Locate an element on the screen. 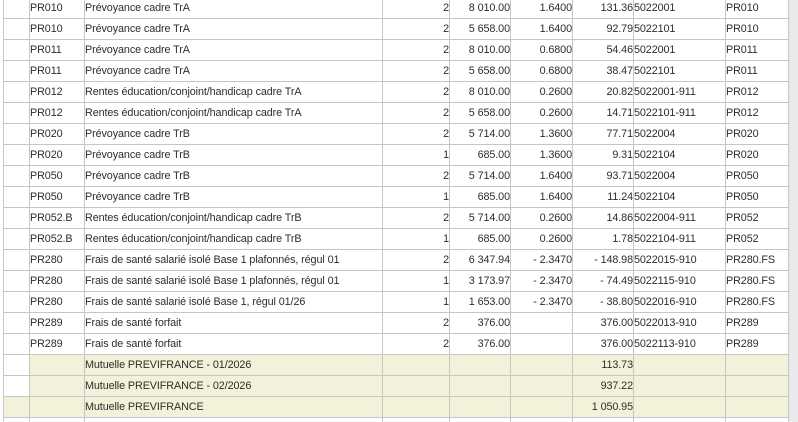 This screenshot has height=422, width=798. cell-code: PR280 is located at coordinates (57, 302).